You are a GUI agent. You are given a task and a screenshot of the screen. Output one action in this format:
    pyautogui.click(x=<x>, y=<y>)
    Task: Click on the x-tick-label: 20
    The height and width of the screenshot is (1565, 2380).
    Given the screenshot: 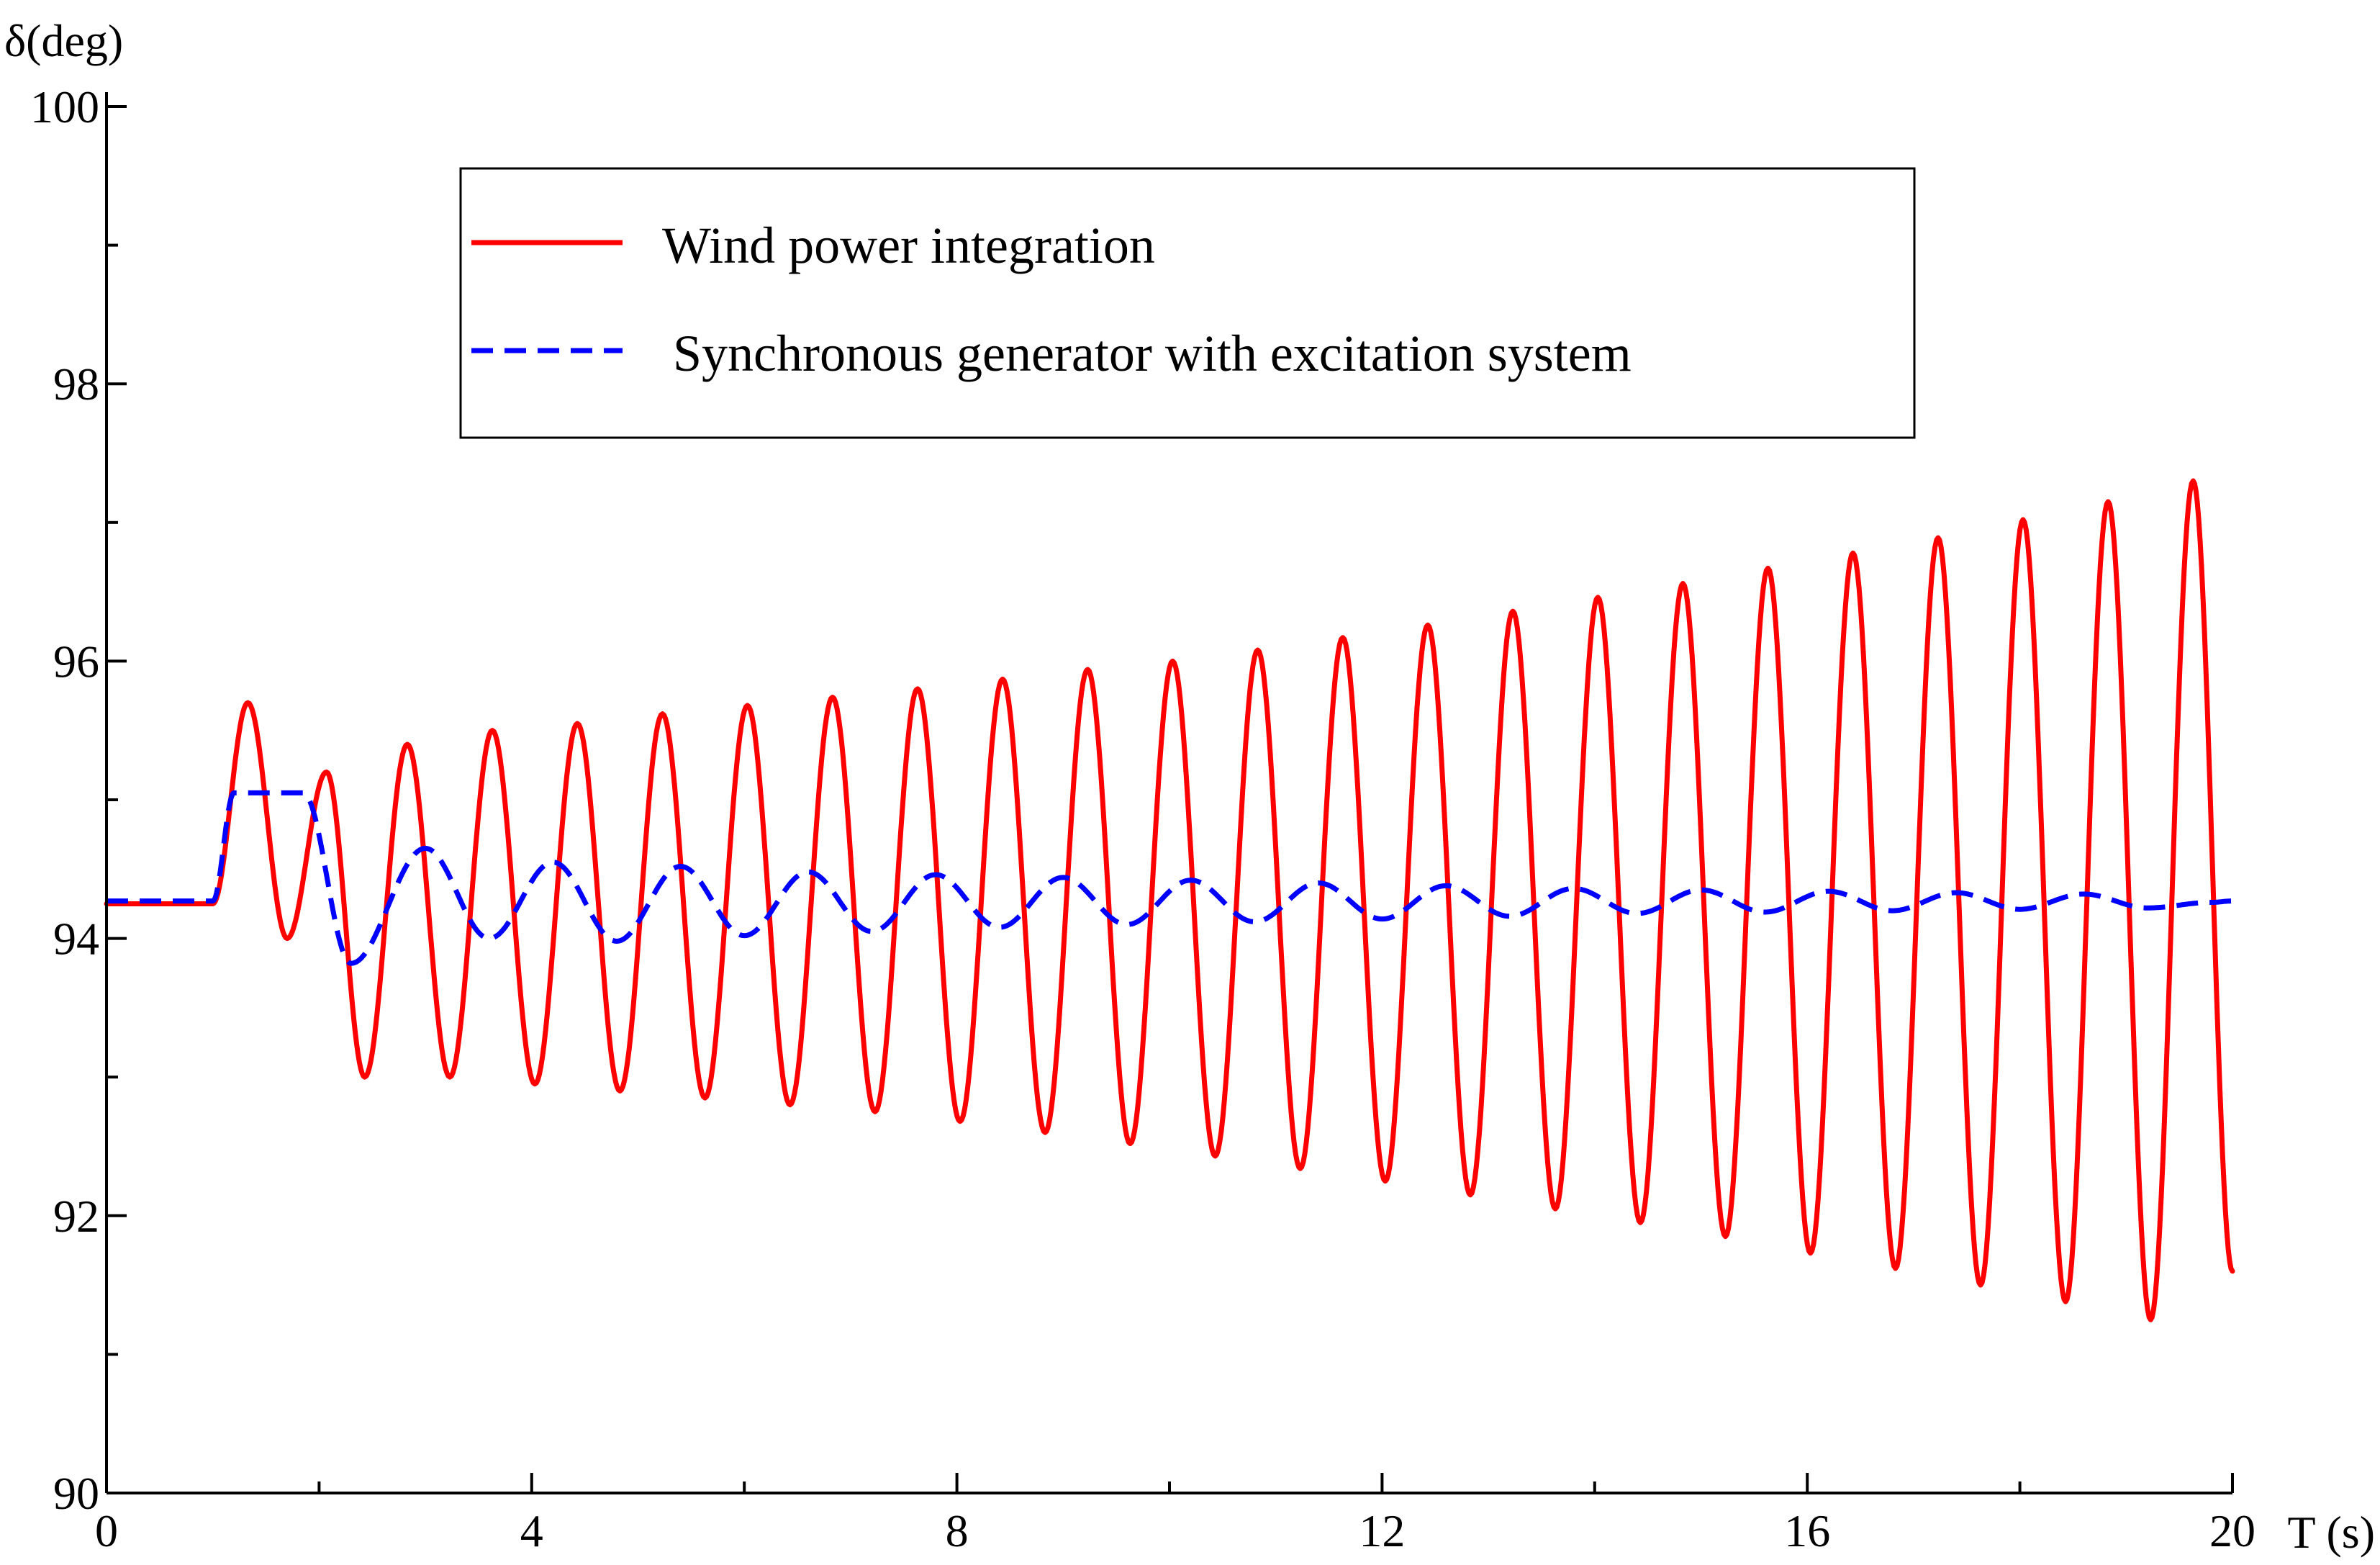 What is the action you would take?
    pyautogui.click(x=2232, y=1530)
    